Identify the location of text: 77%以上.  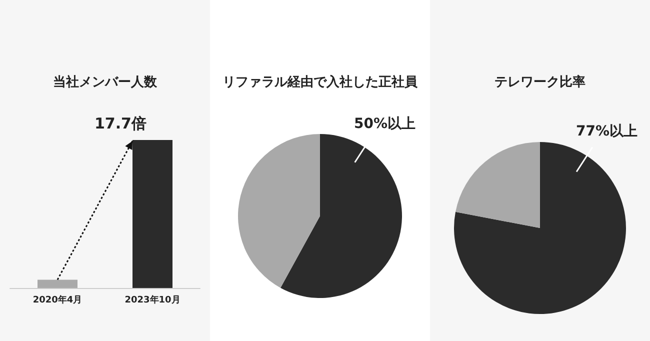
(607, 132).